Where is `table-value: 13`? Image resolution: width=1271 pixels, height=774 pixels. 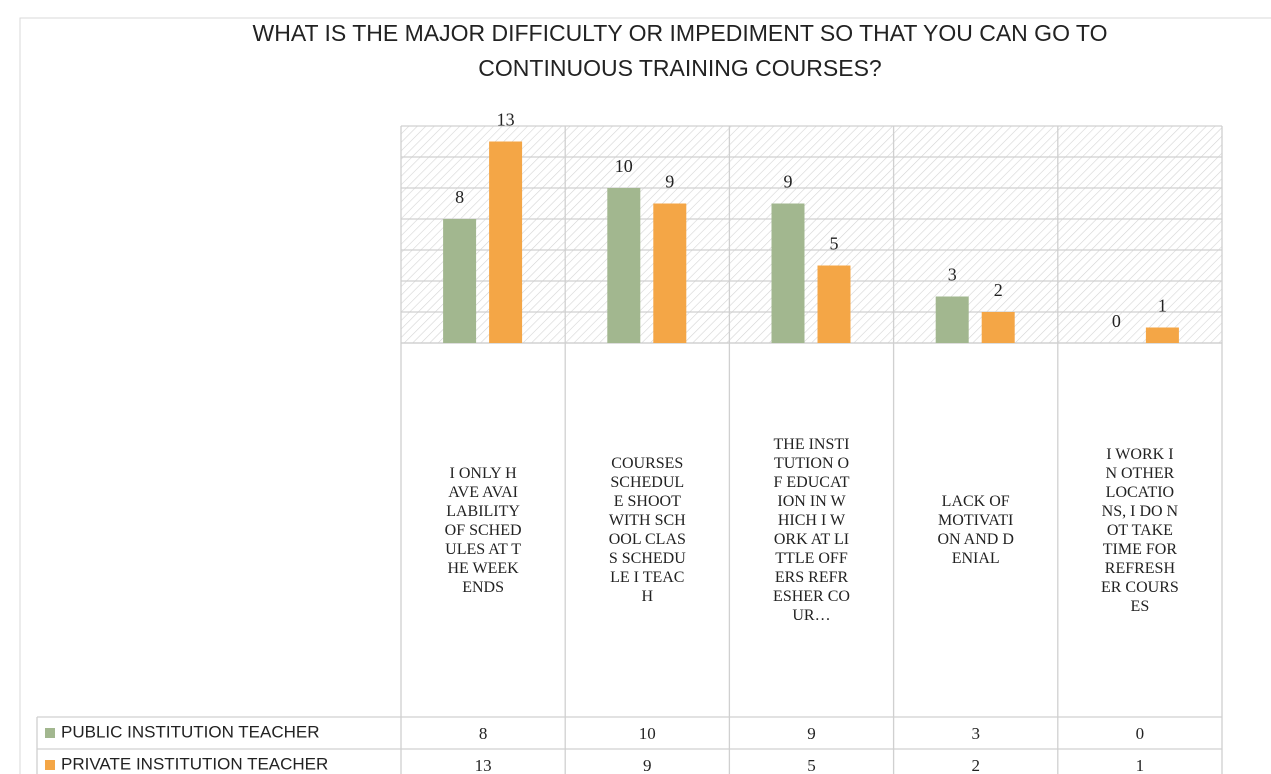
table-value: 13 is located at coordinates (483, 765).